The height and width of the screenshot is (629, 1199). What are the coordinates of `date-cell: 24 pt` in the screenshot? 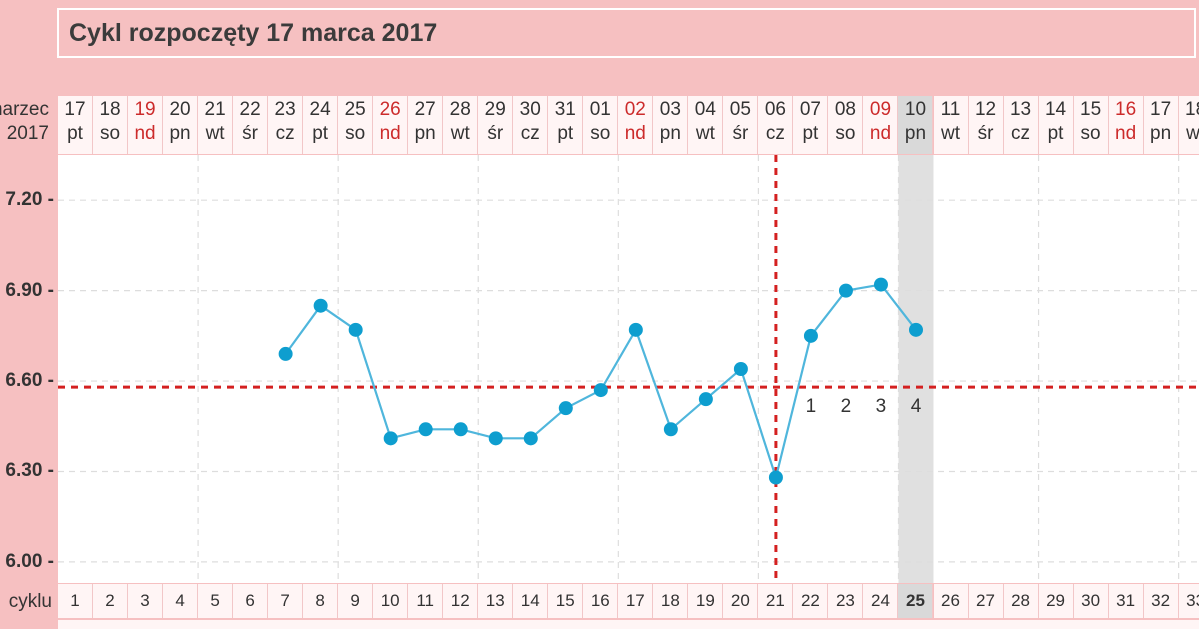 It's located at (321, 125).